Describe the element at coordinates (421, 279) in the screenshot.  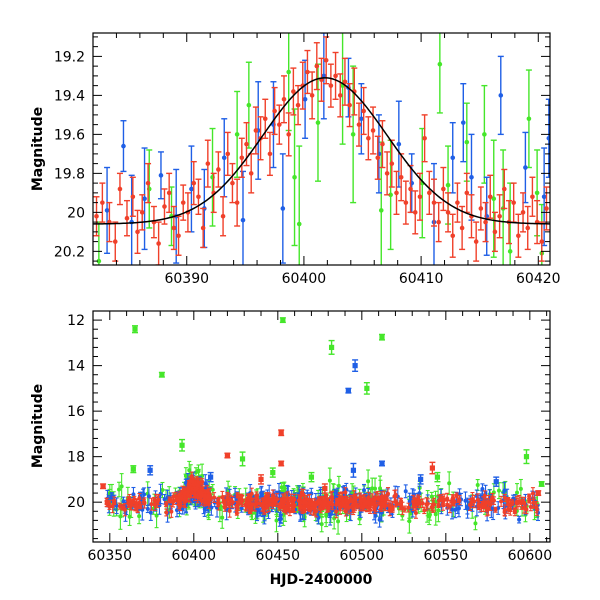
I see `x-tick-label-2: 60410` at that location.